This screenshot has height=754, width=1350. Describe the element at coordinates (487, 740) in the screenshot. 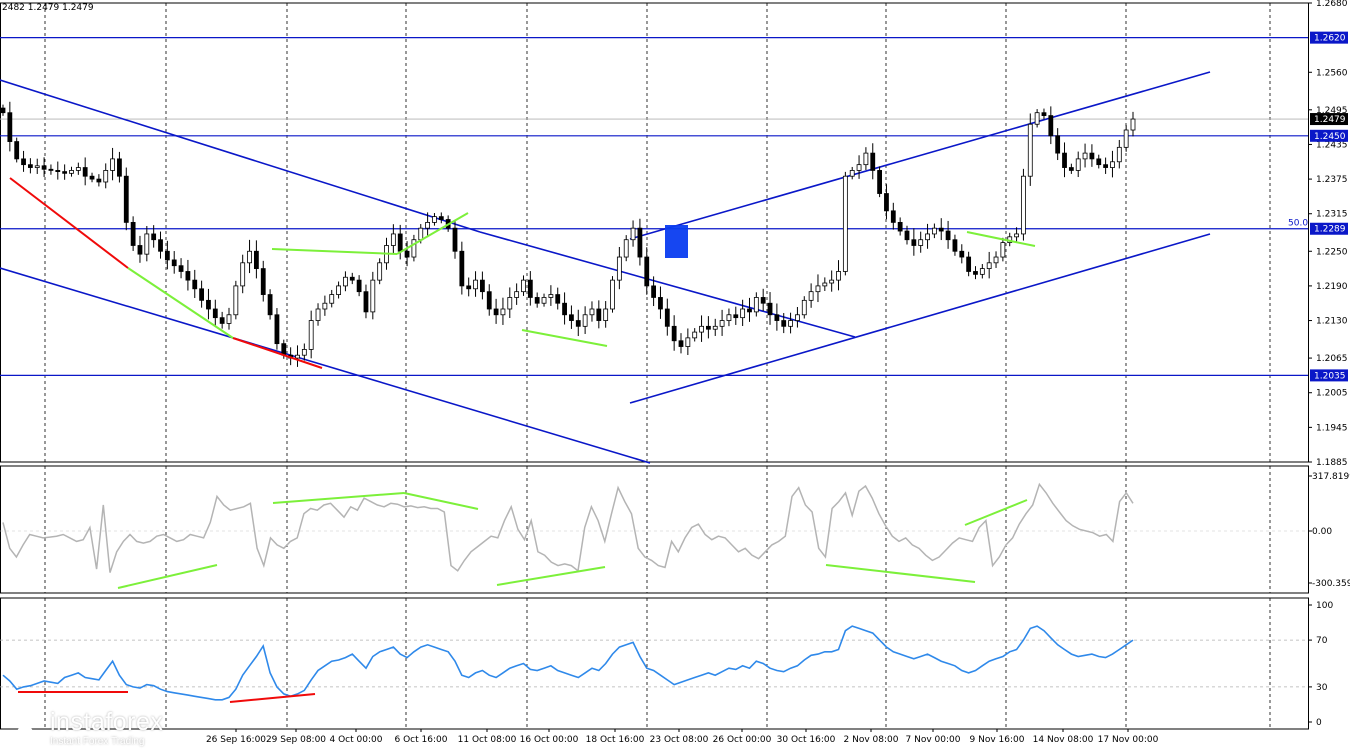

I see `time-tick-label: 11 Oct 08:00` at that location.